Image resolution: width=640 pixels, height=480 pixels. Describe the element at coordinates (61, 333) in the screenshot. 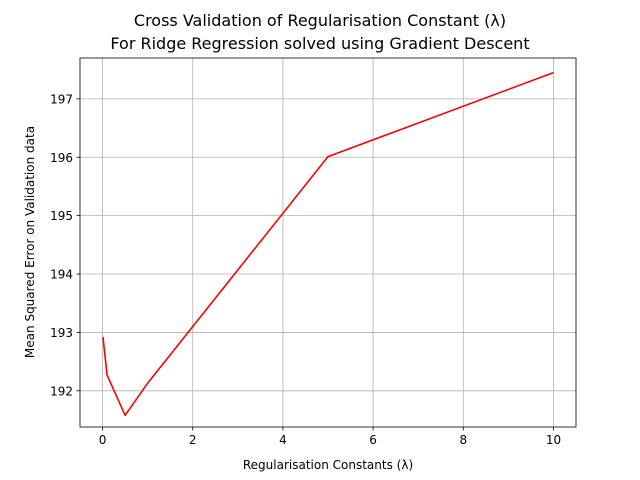

I see `y-tick-label: 193` at that location.